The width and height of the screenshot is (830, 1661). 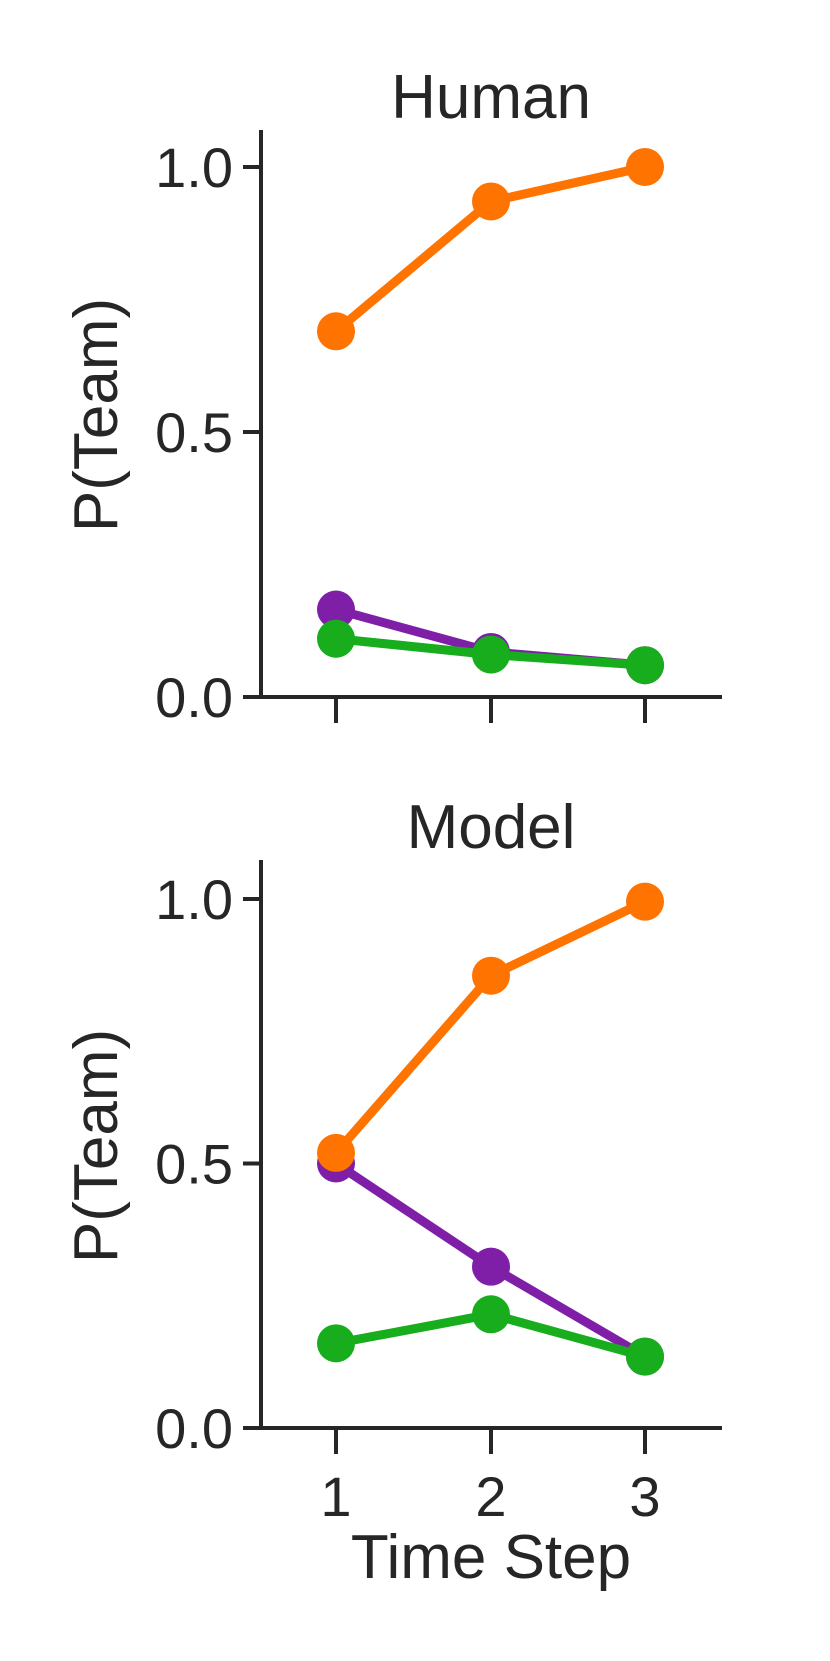 I want to click on series-line, so click(x=490, y=1027).